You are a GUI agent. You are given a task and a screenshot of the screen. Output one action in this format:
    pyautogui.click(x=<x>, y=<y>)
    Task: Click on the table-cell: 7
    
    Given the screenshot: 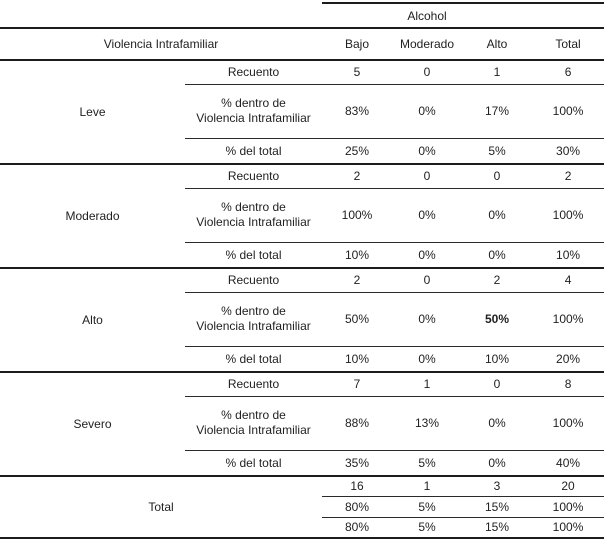 What is the action you would take?
    pyautogui.click(x=357, y=384)
    